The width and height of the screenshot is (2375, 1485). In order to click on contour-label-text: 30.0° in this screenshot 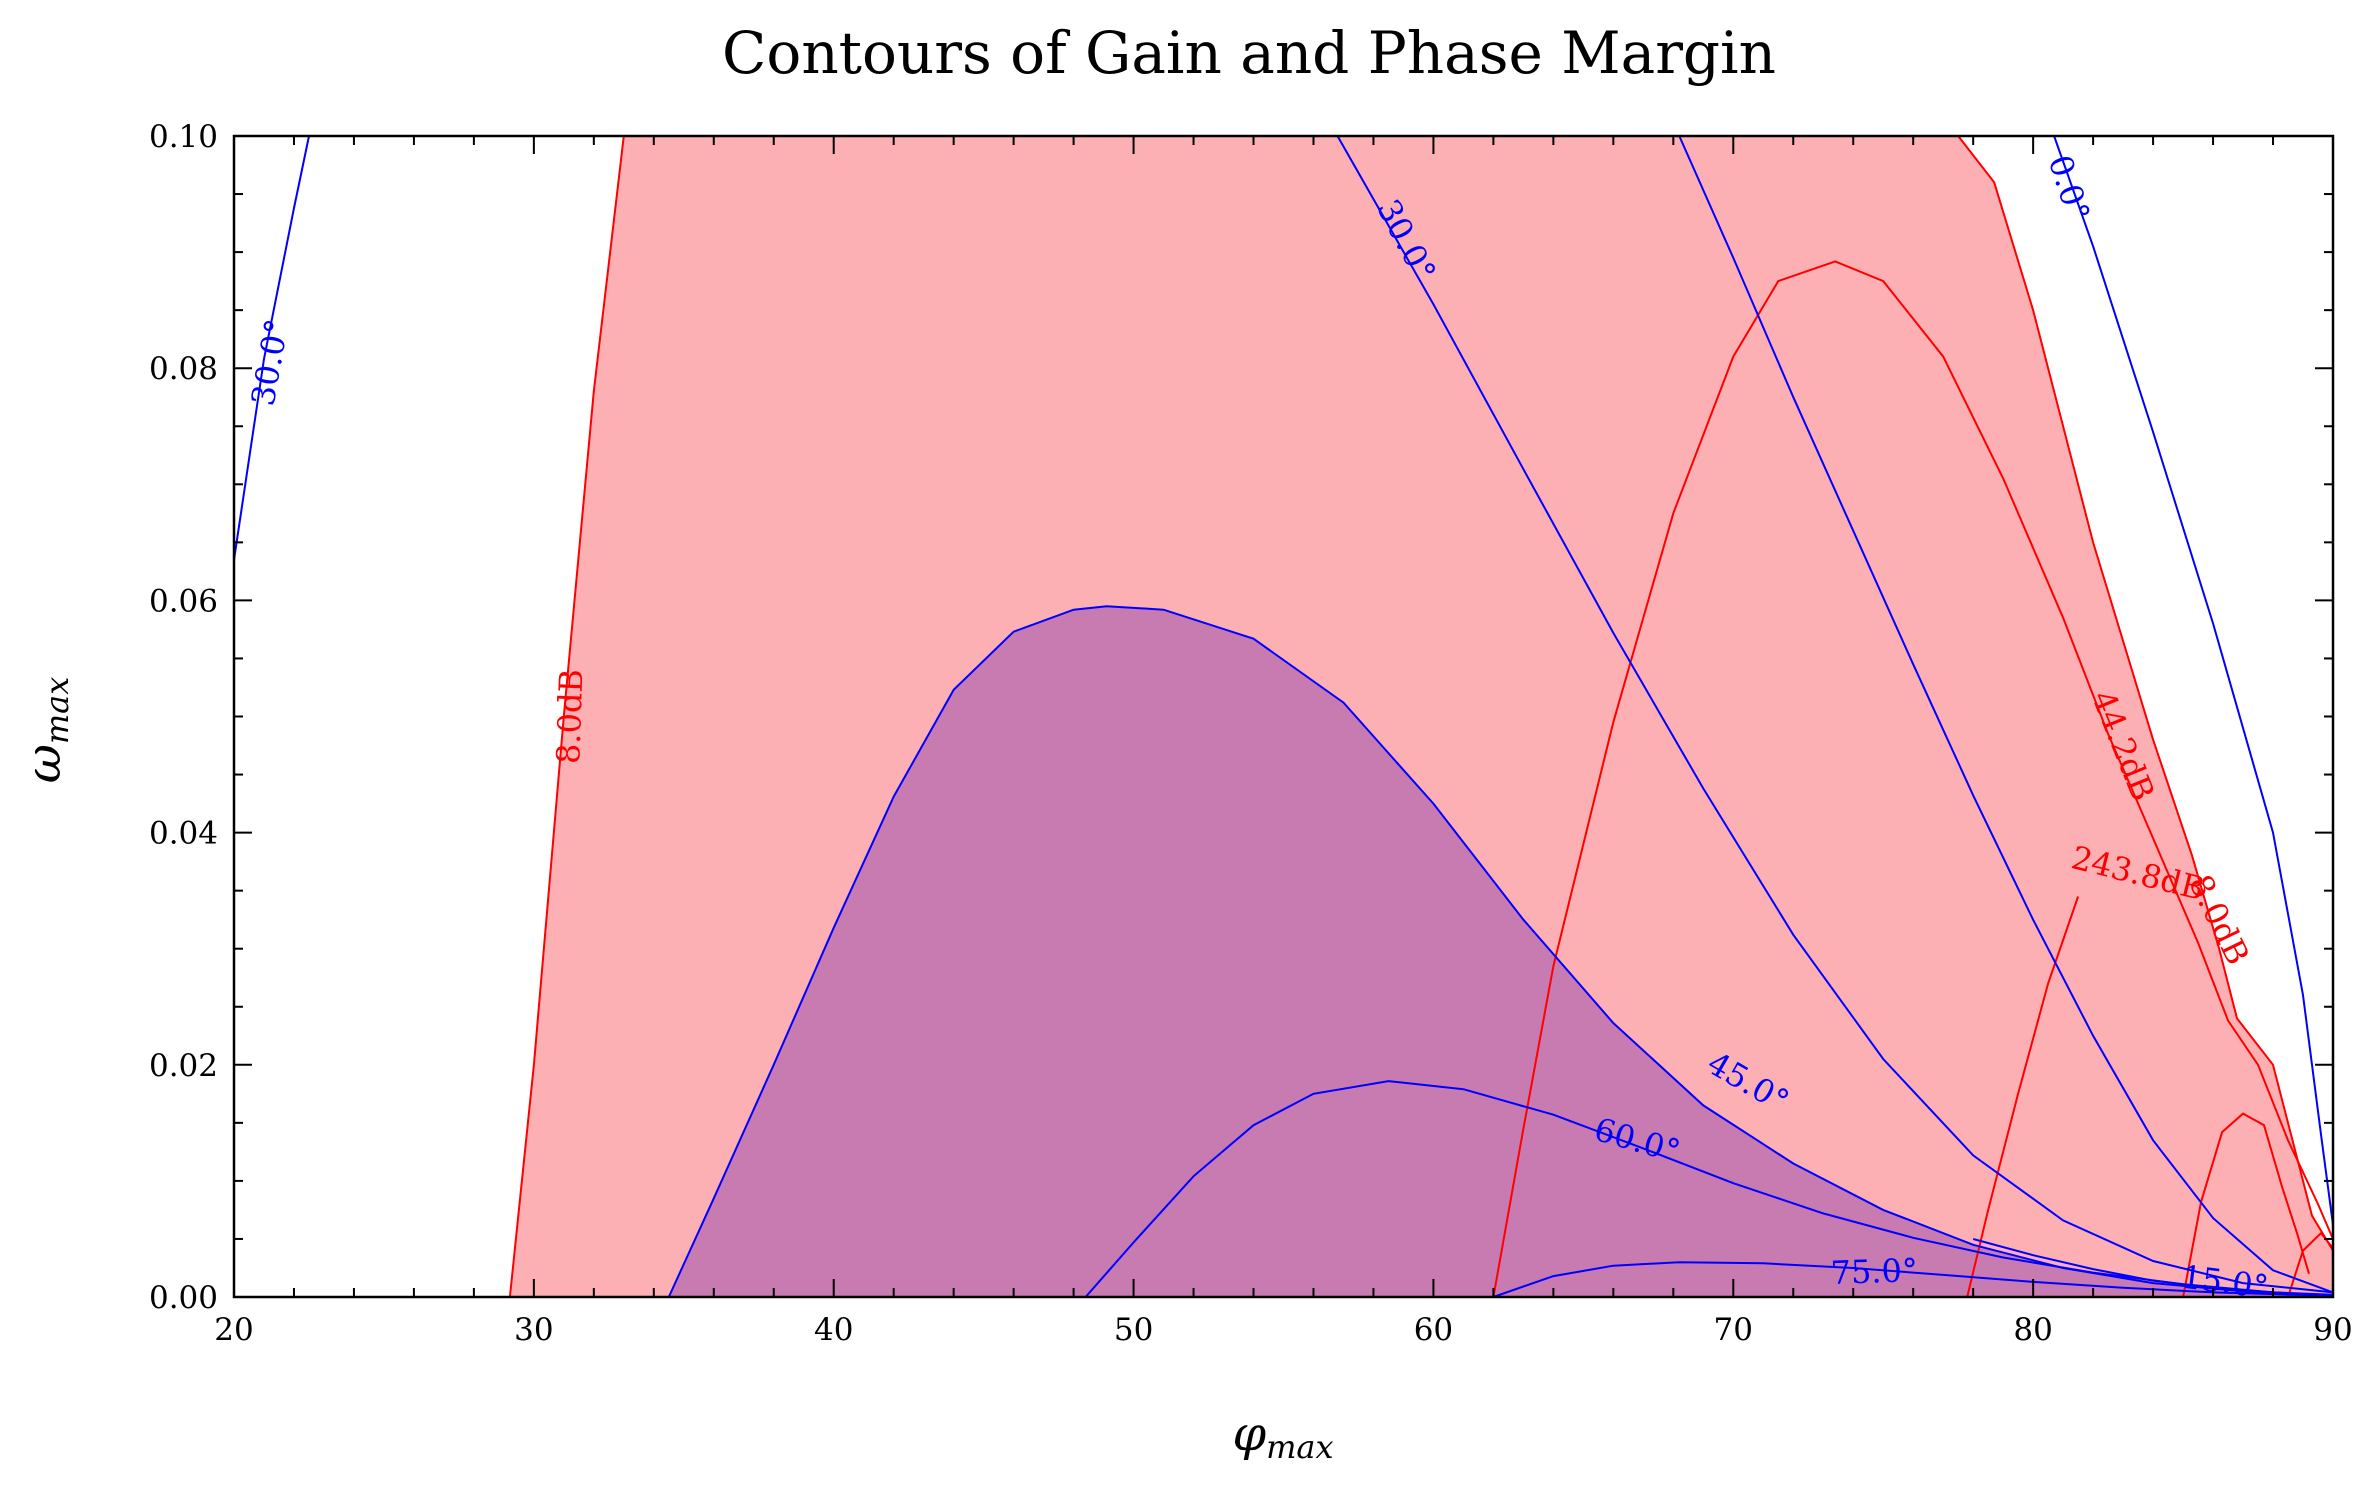, I will do `click(270, 362)`.